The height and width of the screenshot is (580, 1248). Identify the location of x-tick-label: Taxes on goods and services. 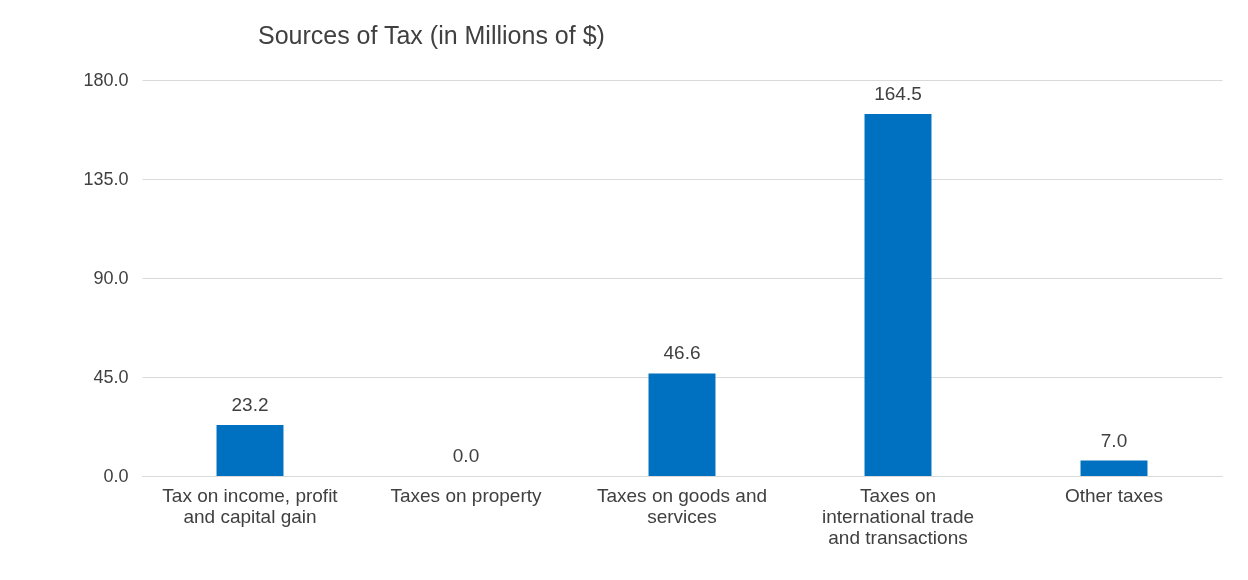
(682, 505).